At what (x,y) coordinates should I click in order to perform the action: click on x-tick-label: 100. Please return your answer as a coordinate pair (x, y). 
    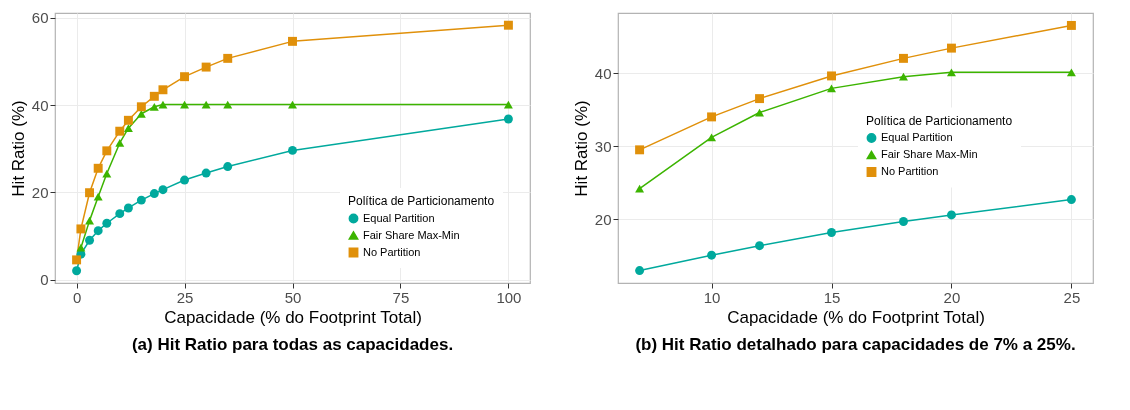
    Looking at the image, I should click on (509, 297).